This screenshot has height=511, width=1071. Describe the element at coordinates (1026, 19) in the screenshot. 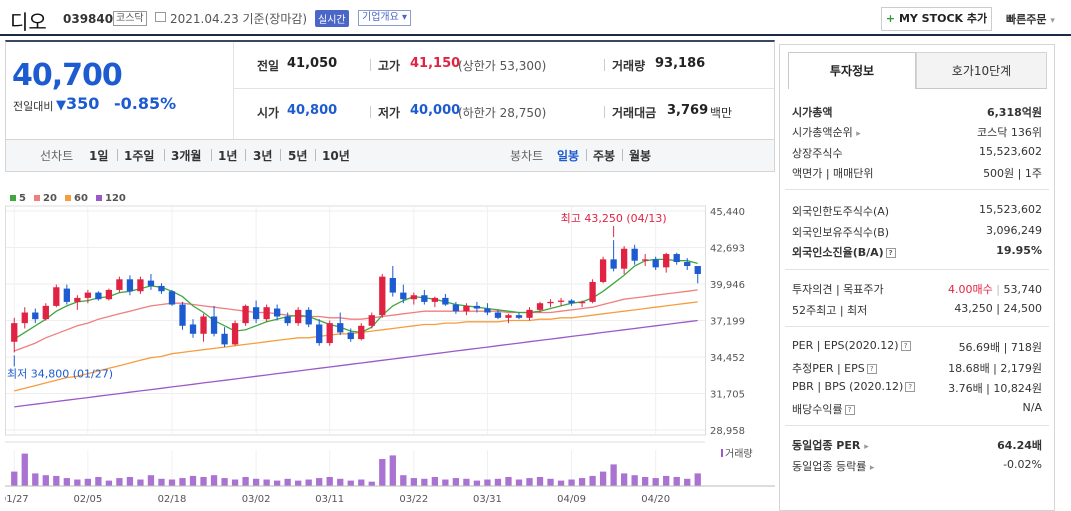

I see `quick-order-label: 빠른주문` at that location.